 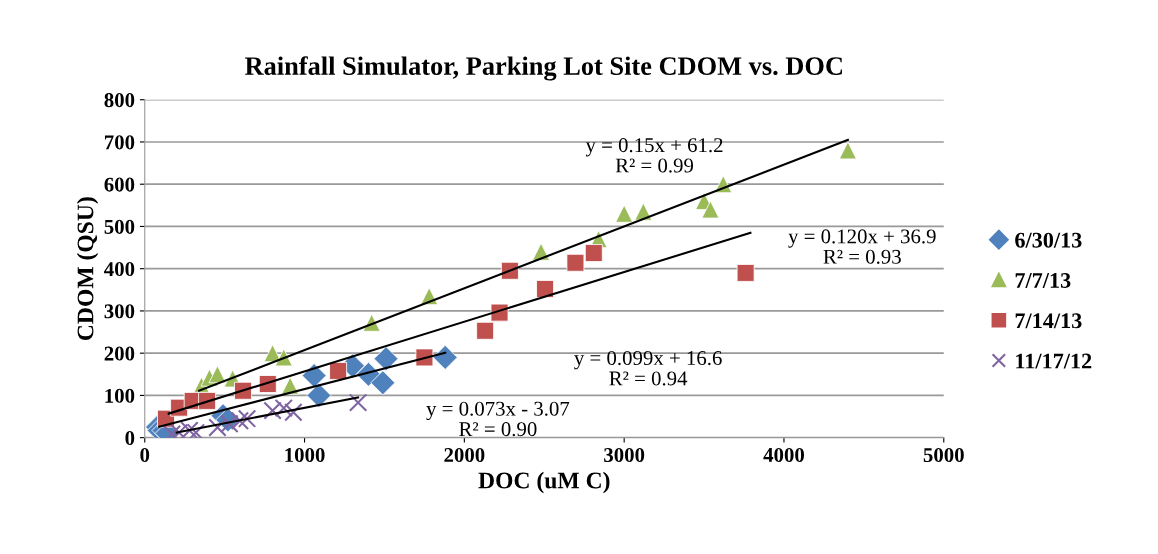 I want to click on x-tick-label: 2000, so click(x=464, y=455).